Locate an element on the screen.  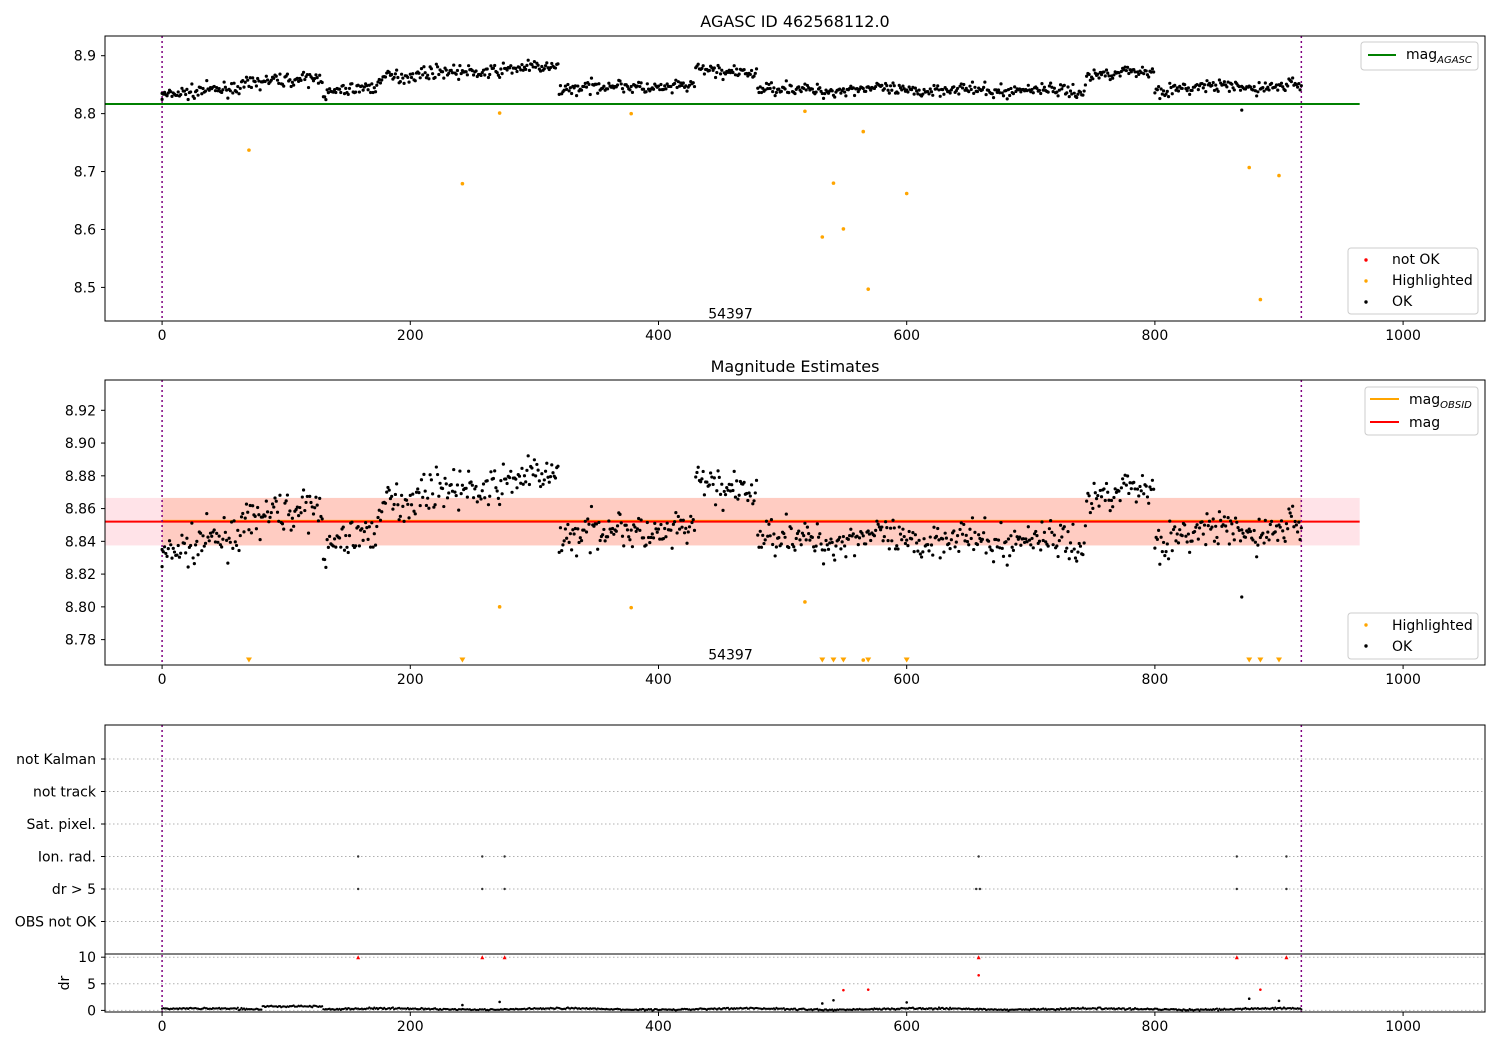
legend-lower: not OK Highlighted OK is located at coordinates (1413, 281).